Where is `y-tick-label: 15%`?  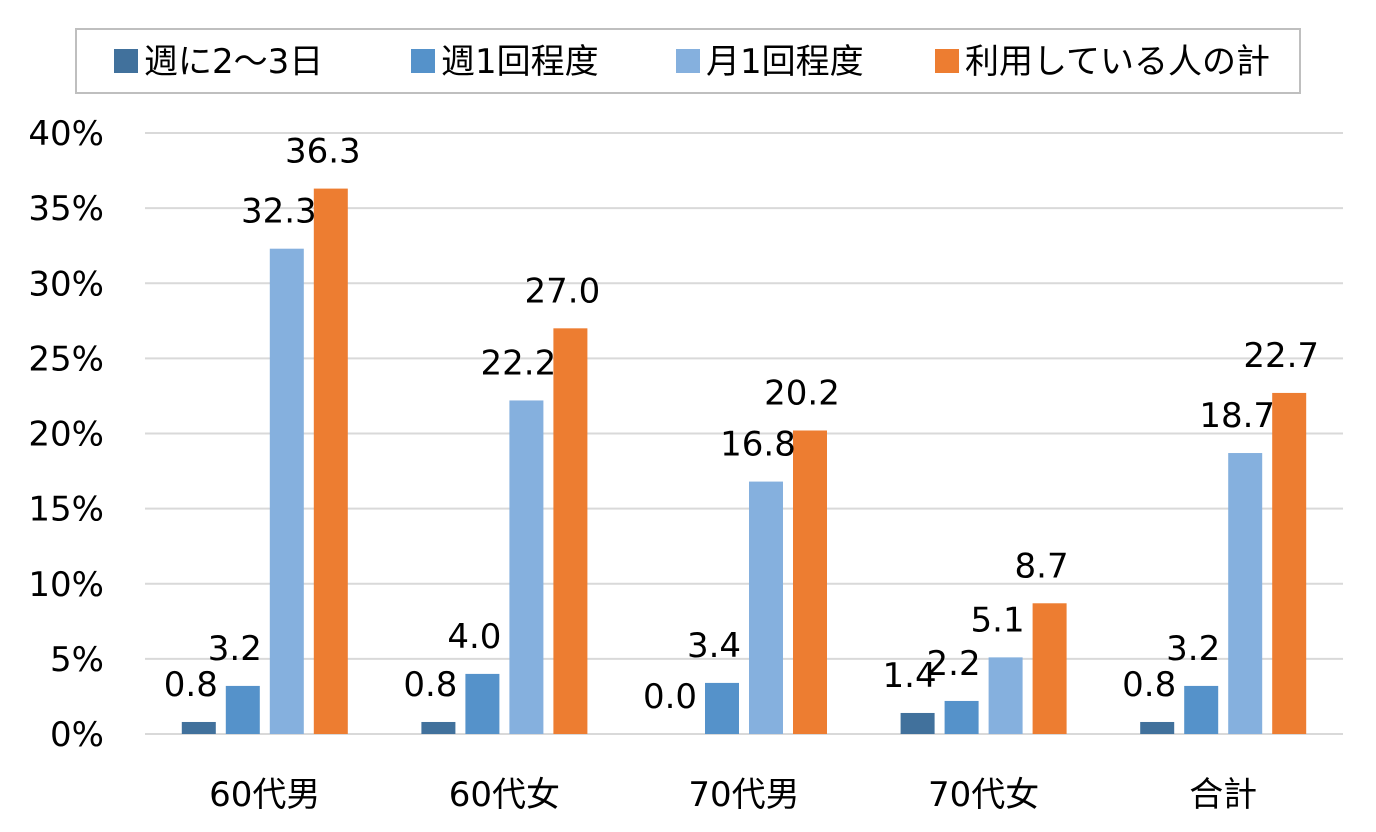
y-tick-label: 15% is located at coordinates (66, 510).